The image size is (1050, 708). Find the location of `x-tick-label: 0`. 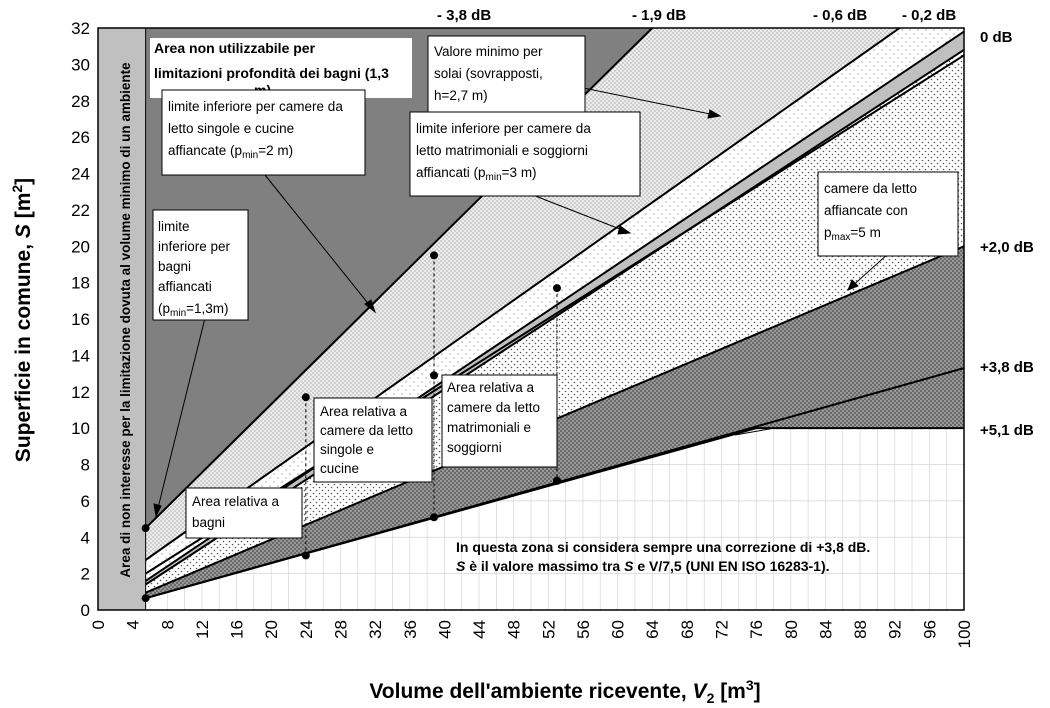

x-tick-label: 0 is located at coordinates (98, 624).